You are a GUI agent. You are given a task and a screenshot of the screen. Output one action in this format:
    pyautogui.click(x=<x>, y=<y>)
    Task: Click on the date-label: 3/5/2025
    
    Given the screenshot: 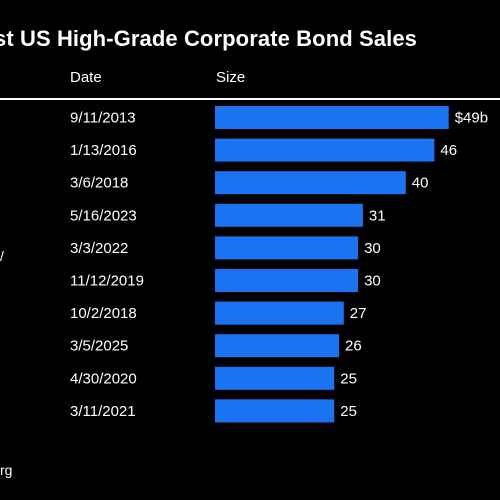 What is the action you would take?
    pyautogui.click(x=99, y=346)
    